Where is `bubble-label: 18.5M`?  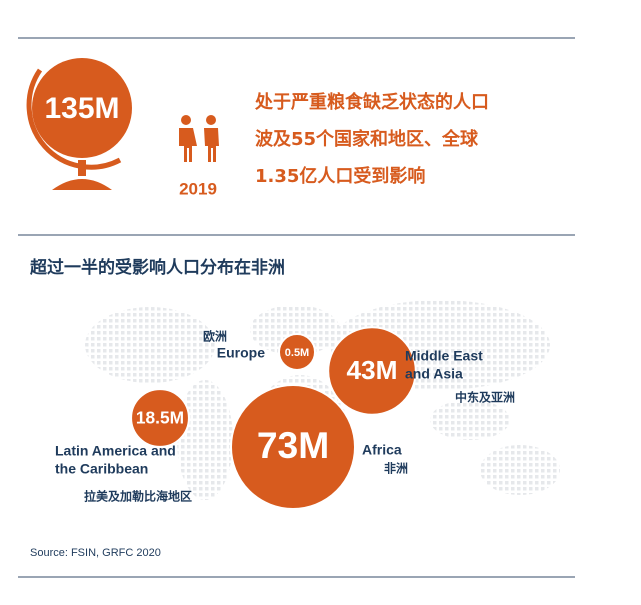
bubble-label: 18.5M is located at coordinates (160, 418).